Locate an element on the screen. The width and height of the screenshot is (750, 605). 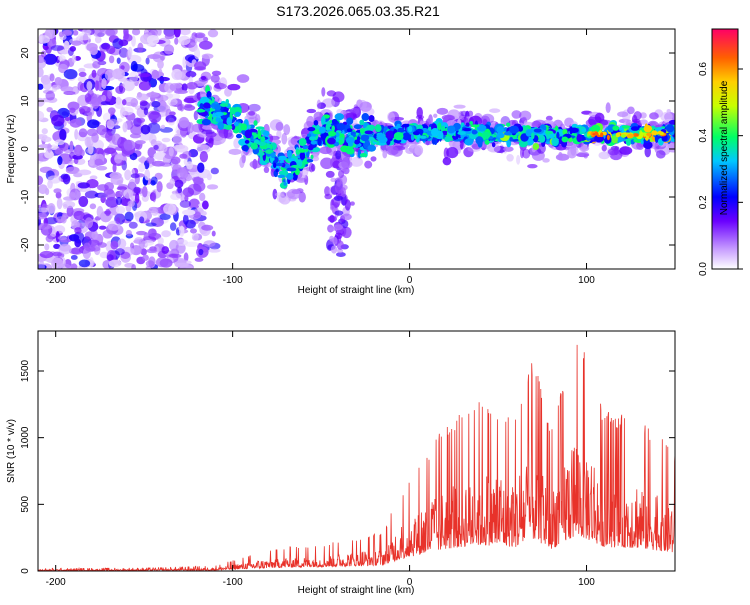
colorbar-tick-label: 0.4 is located at coordinates (703, 135).